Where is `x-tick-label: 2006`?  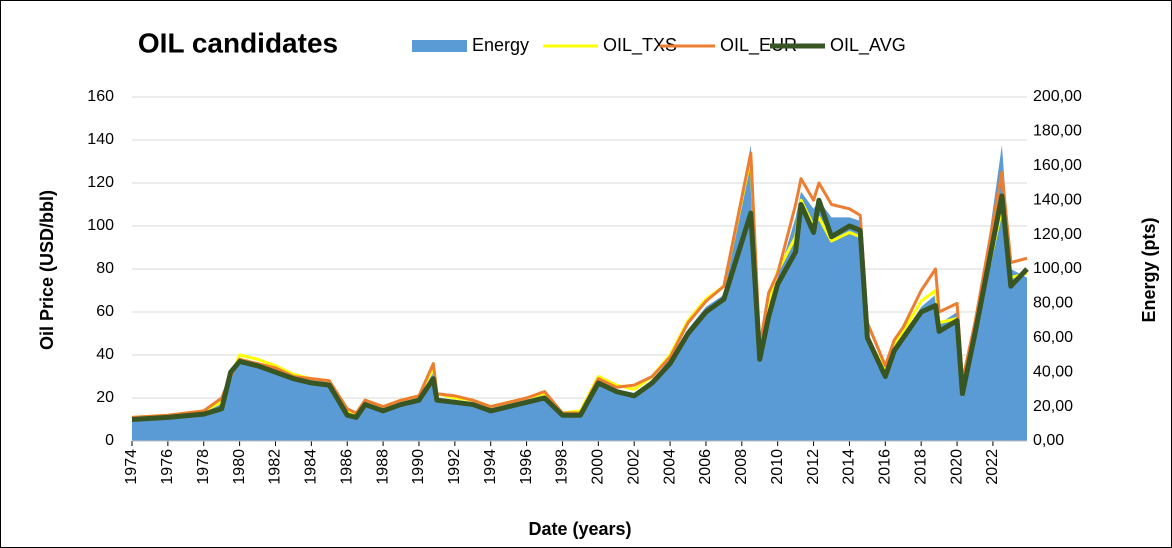 x-tick-label: 2006 is located at coordinates (705, 467).